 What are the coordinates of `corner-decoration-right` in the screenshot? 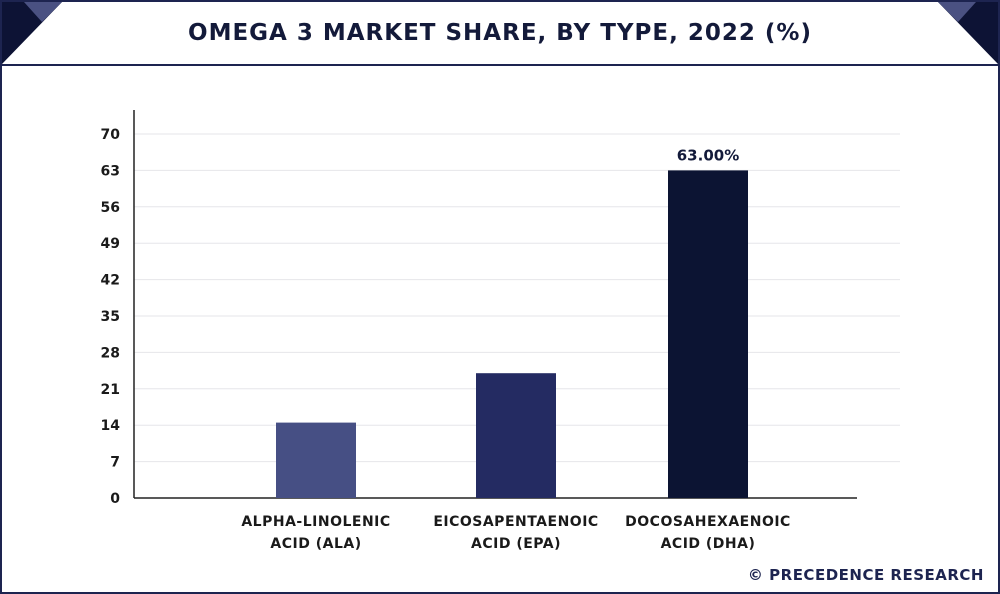 It's located at (968, 33).